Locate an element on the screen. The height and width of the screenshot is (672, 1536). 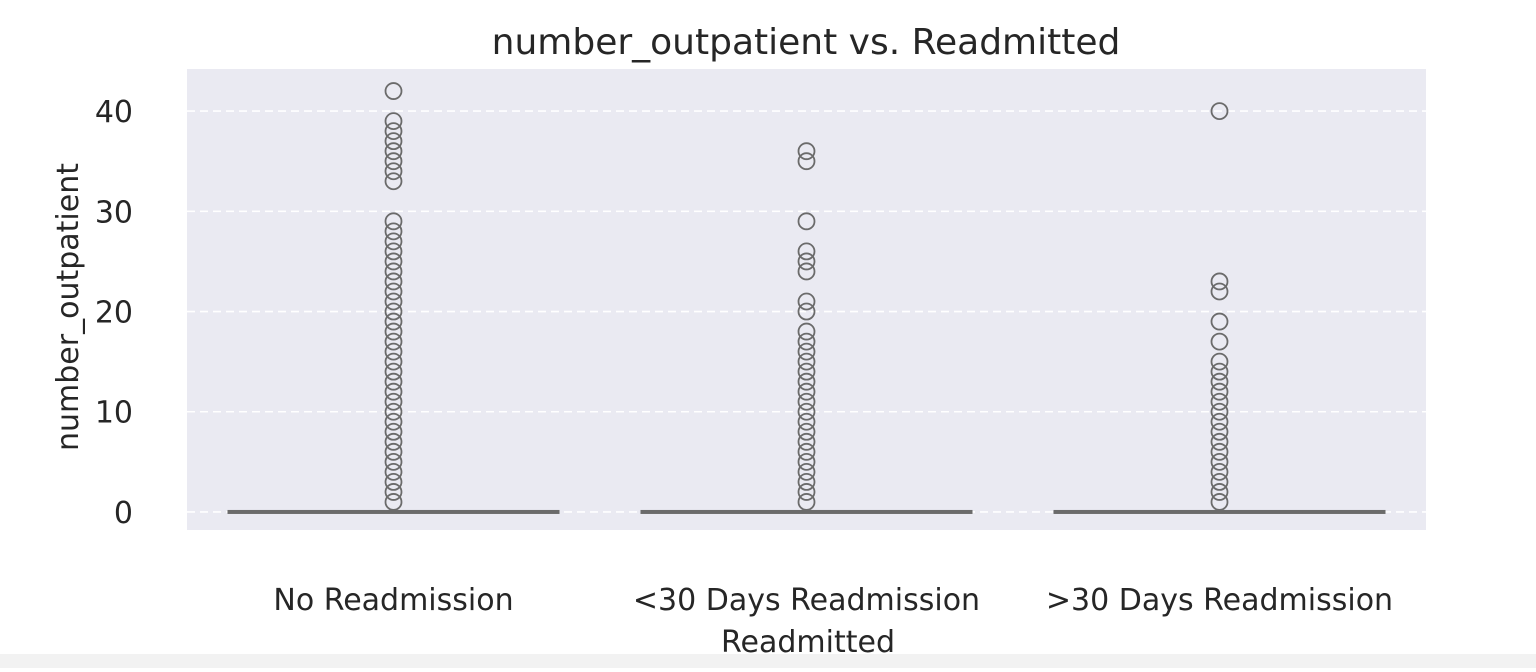
y-tick-label: 20 is located at coordinates (114, 313).